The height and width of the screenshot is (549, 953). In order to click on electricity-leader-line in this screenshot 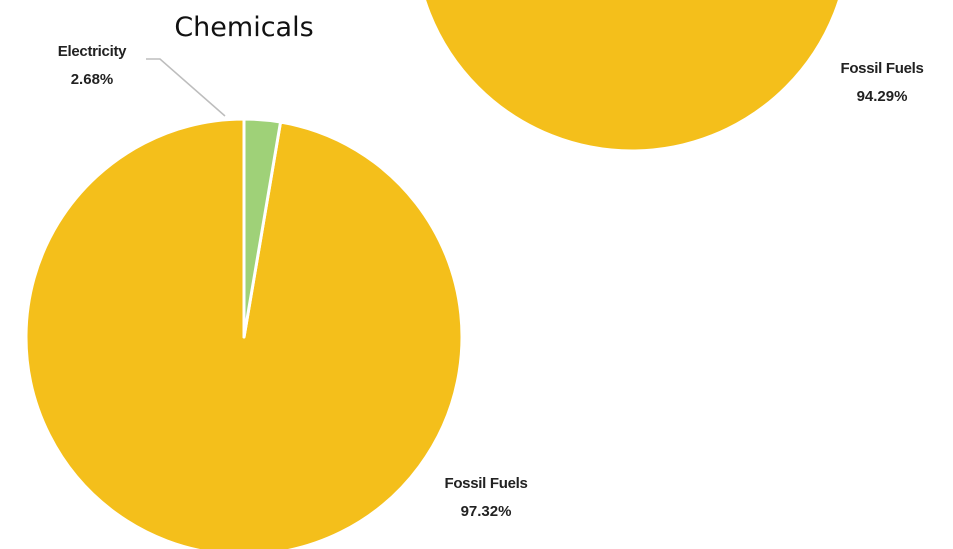, I will do `click(186, 87)`.